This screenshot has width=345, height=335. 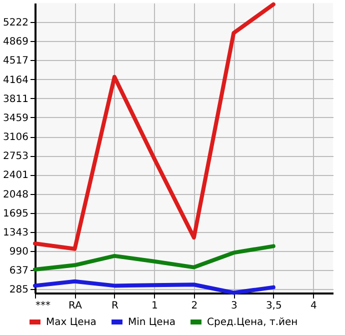 I want to click on legend-label: Min Цена, so click(x=152, y=322).